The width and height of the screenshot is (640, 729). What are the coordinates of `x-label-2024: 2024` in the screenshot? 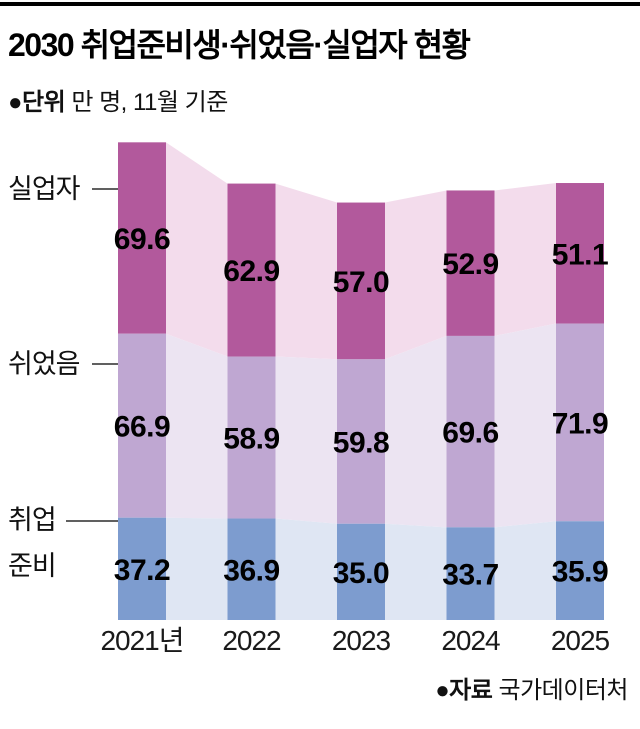 It's located at (470, 640).